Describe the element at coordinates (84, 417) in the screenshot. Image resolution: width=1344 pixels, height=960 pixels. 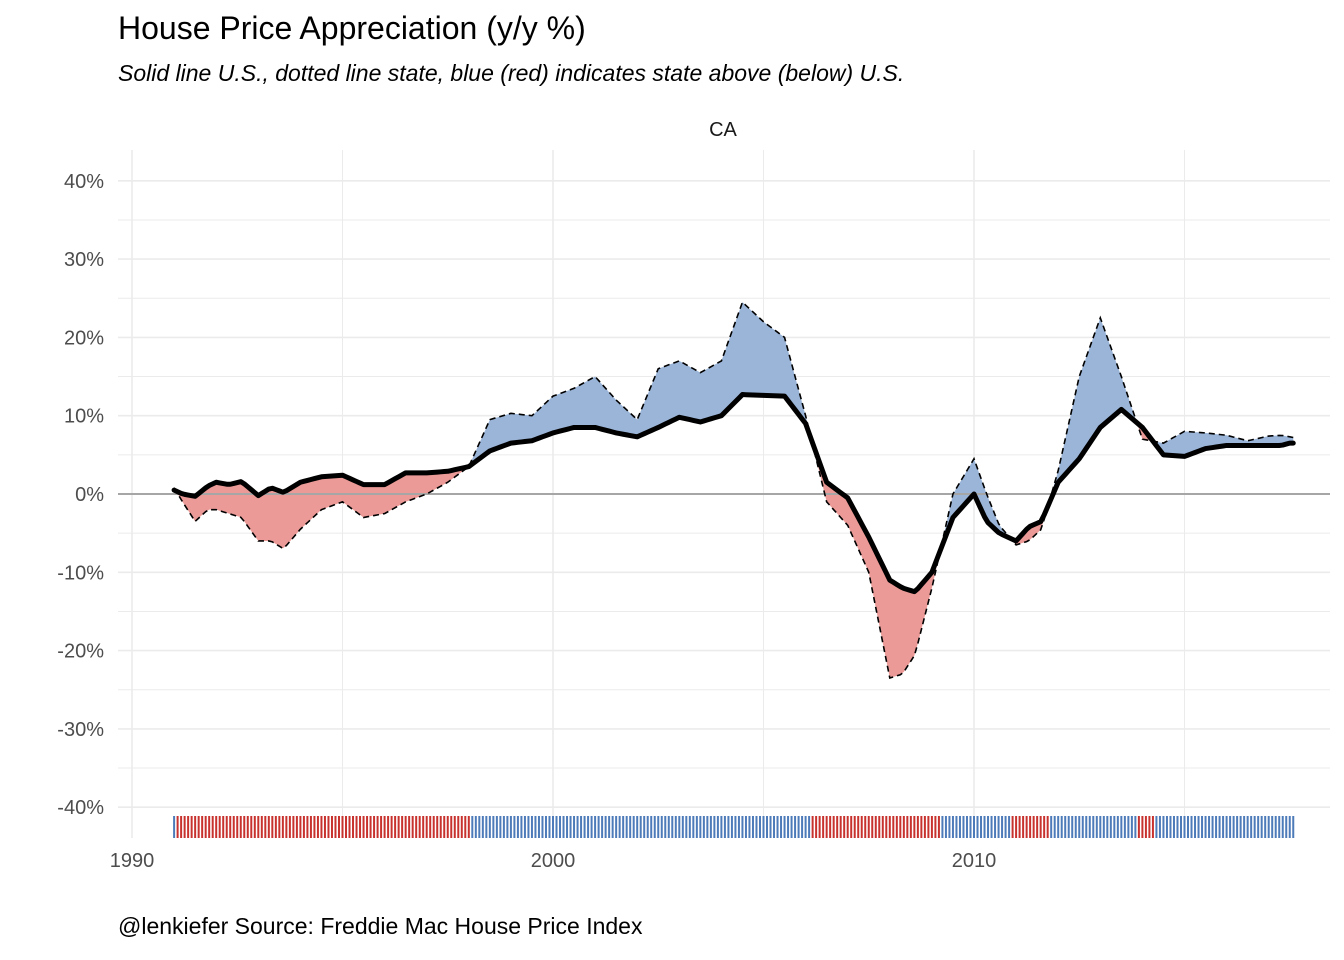
I see `y-tick-label: 10%` at that location.